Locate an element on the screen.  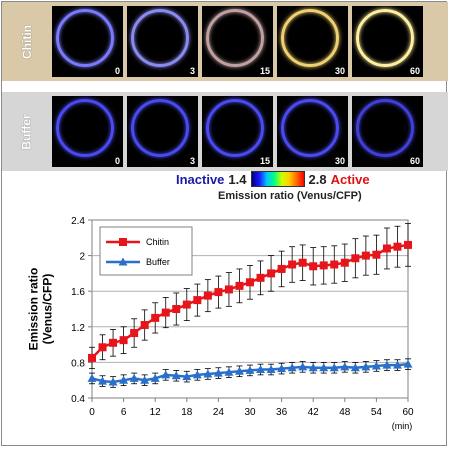
y-tick-label: 1.2 is located at coordinates (78, 328).